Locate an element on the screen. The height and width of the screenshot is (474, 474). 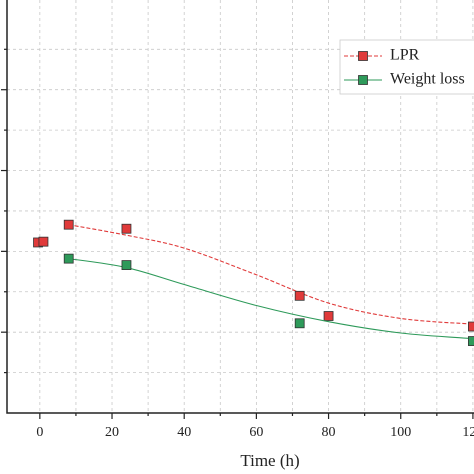
x-axis-label: Time (h) is located at coordinates (269, 460).